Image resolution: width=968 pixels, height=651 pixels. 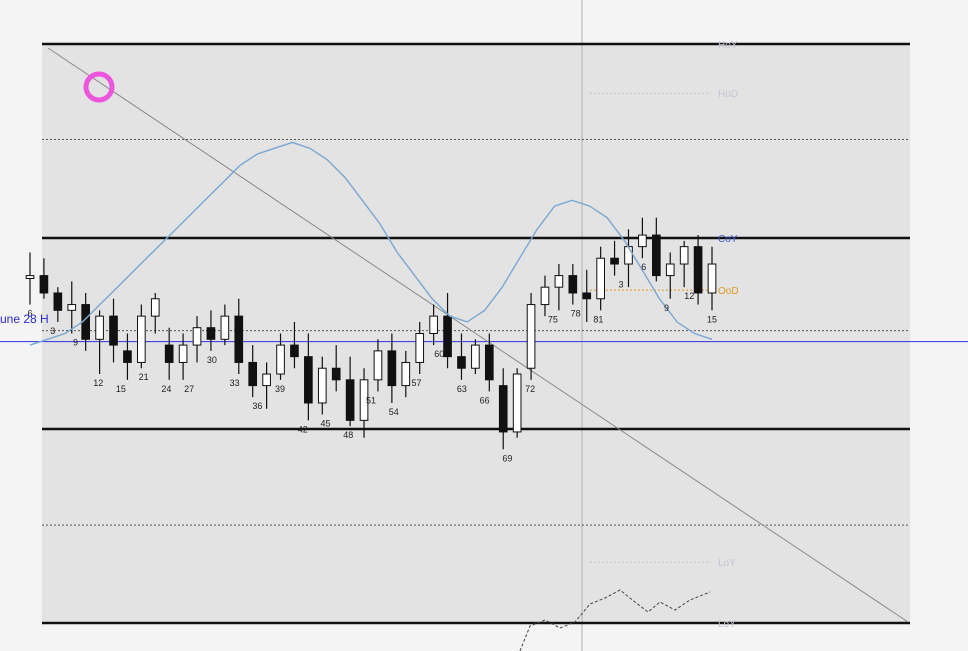 I want to click on level-label-HoY: HoY, so click(x=728, y=45).